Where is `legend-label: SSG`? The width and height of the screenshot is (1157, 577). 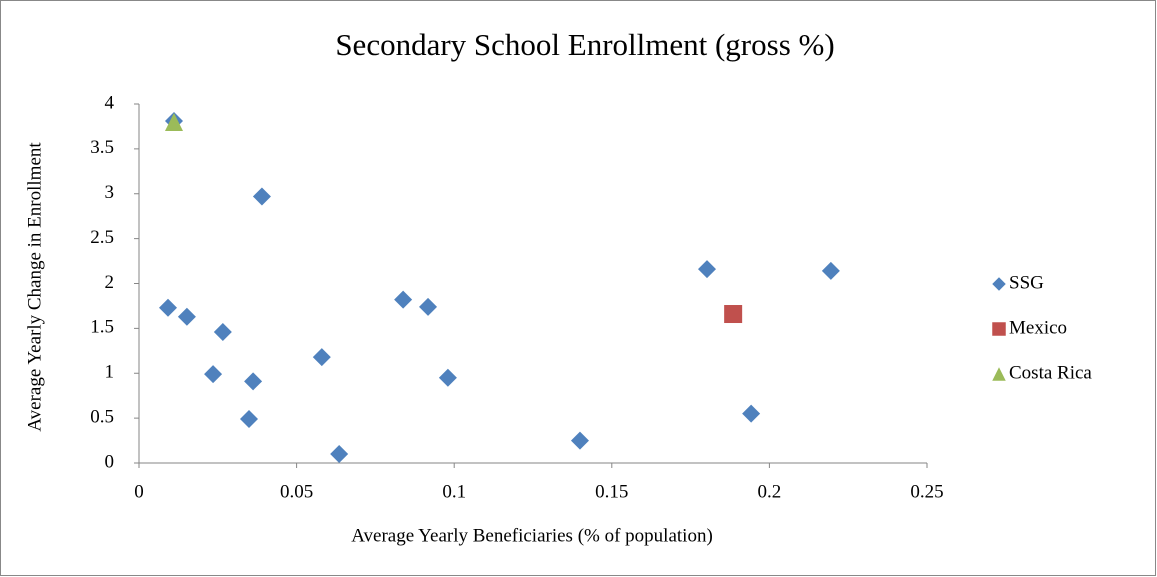
legend-label: SSG is located at coordinates (1026, 282).